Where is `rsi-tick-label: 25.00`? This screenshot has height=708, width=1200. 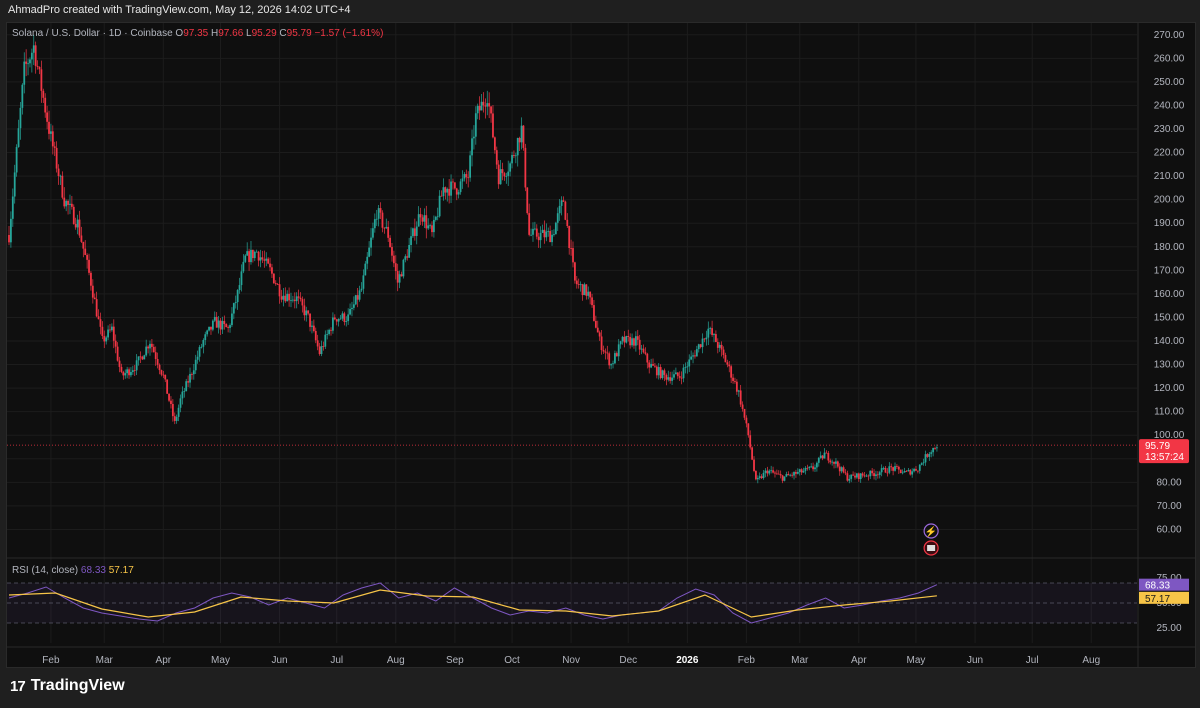
rsi-tick-label: 25.00 is located at coordinates (1168, 628).